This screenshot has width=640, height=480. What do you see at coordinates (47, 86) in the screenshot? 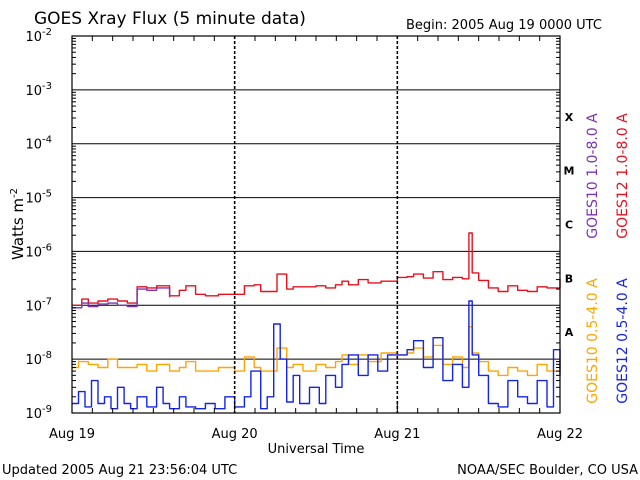
I see `y-tick-exponent: -3` at bounding box center [47, 86].